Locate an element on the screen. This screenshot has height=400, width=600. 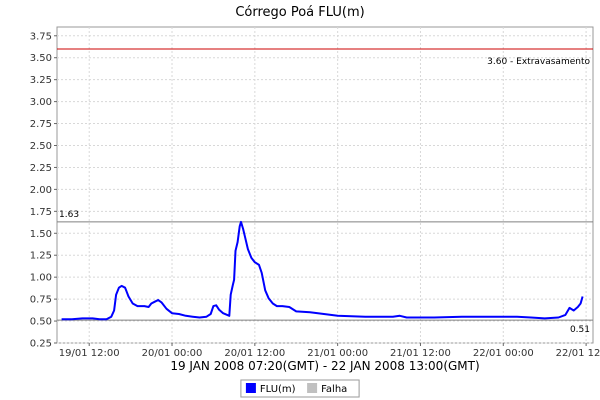
y-tick-label: 2.00 is located at coordinates (41, 190).